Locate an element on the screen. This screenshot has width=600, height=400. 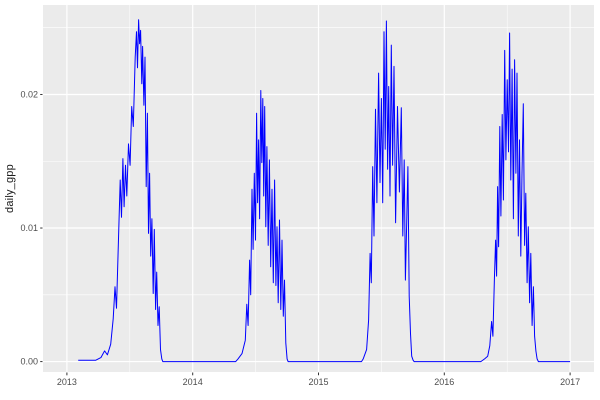
x-tick-label-2015: 2015 is located at coordinates (318, 382).